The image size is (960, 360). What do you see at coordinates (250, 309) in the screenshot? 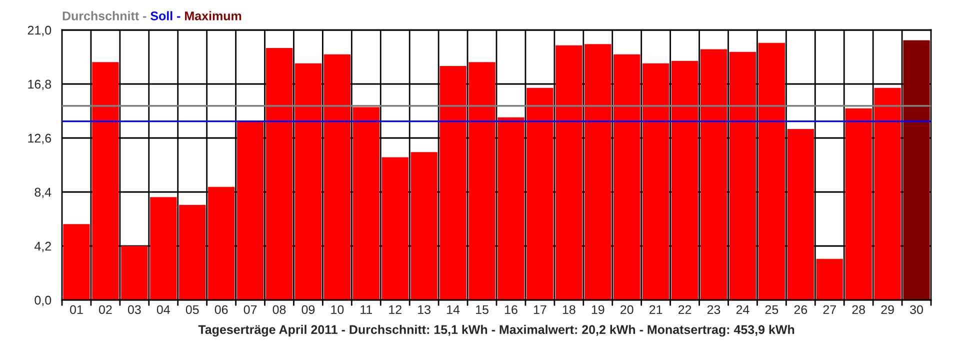
I see `x-tick-label: 07` at bounding box center [250, 309].